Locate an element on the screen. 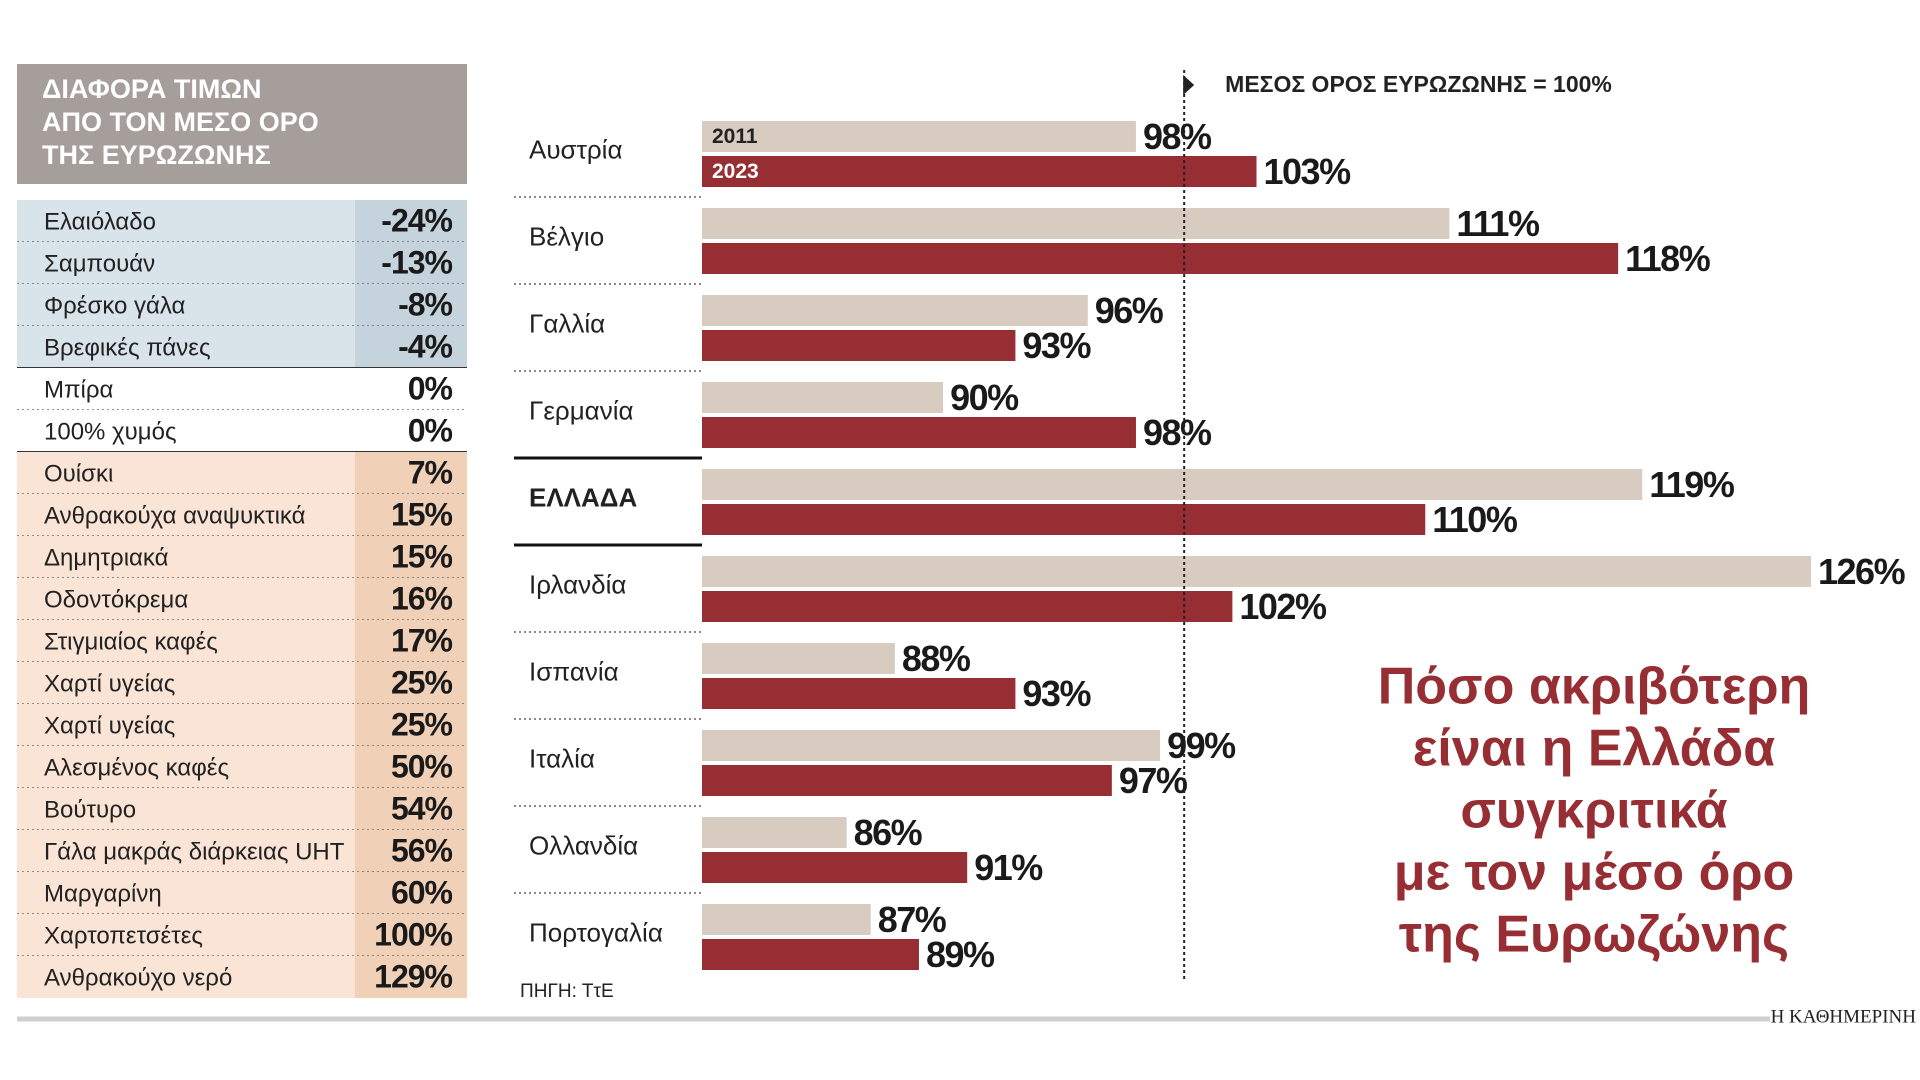 This screenshot has height=1080, width=1920. table-row-label: Δημητριακά is located at coordinates (106, 557).